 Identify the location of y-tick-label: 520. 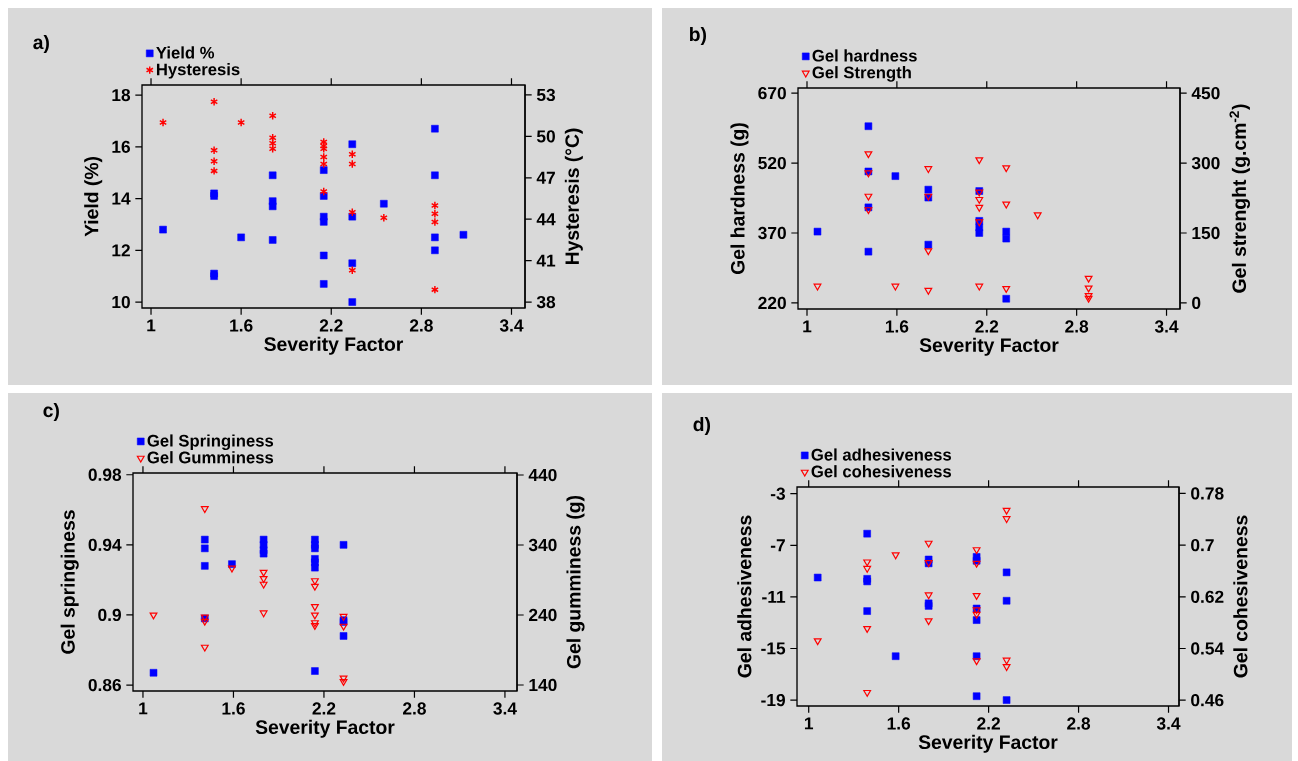
(772, 163).